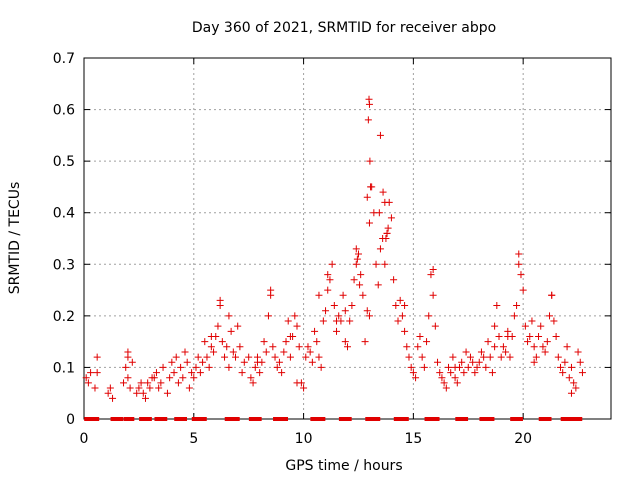  I want to click on zero-markers-layer, so click(333, 419).